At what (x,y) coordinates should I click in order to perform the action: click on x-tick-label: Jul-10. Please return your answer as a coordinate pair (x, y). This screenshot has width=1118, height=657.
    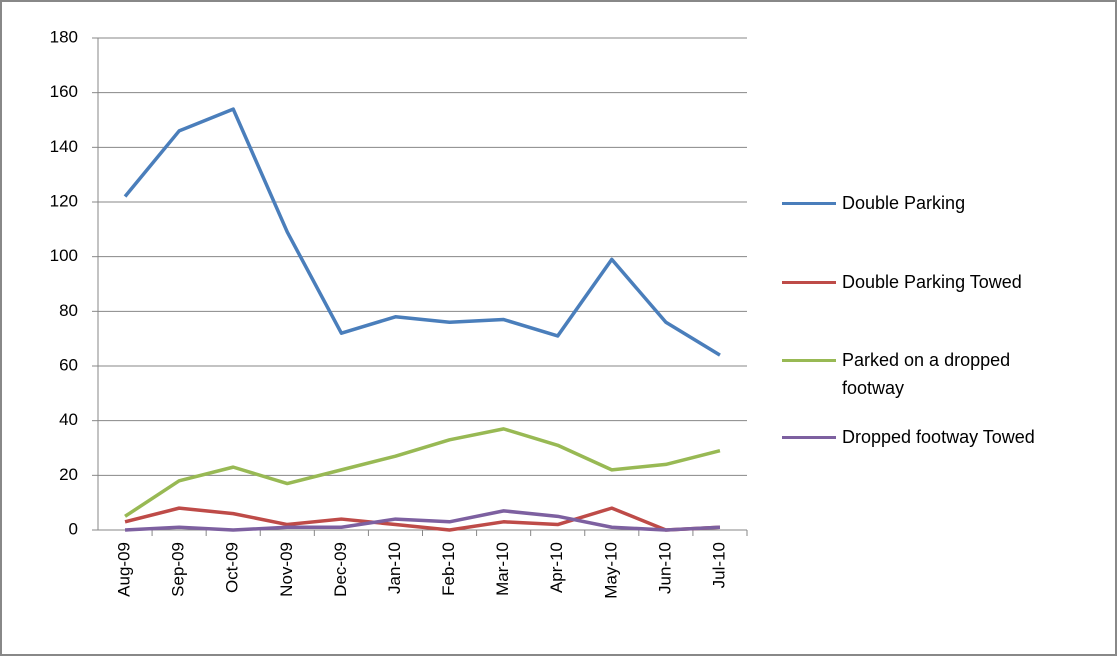
    Looking at the image, I should click on (718, 565).